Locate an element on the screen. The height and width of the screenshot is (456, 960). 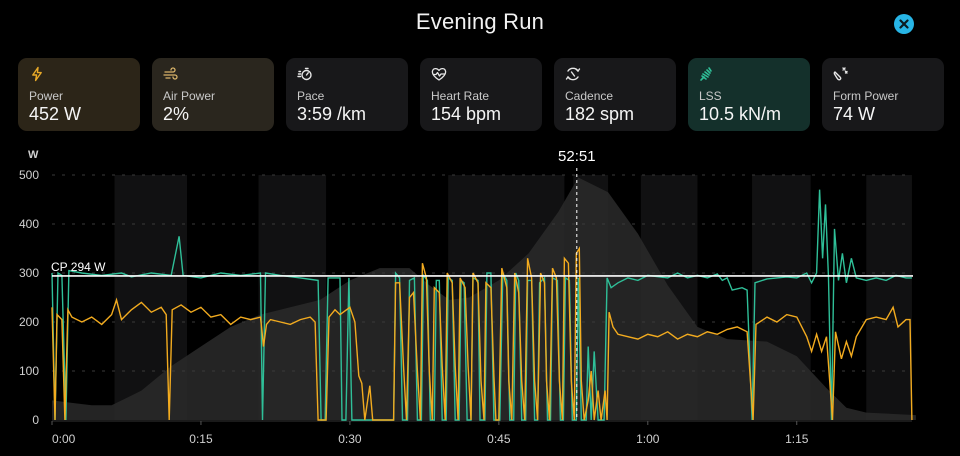
metric-value: 74 W is located at coordinates (854, 114).